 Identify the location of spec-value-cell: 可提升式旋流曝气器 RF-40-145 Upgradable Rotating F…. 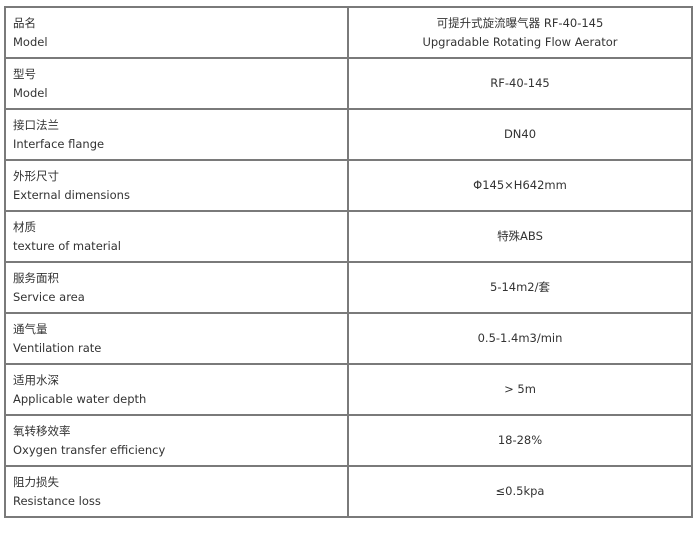
(520, 32).